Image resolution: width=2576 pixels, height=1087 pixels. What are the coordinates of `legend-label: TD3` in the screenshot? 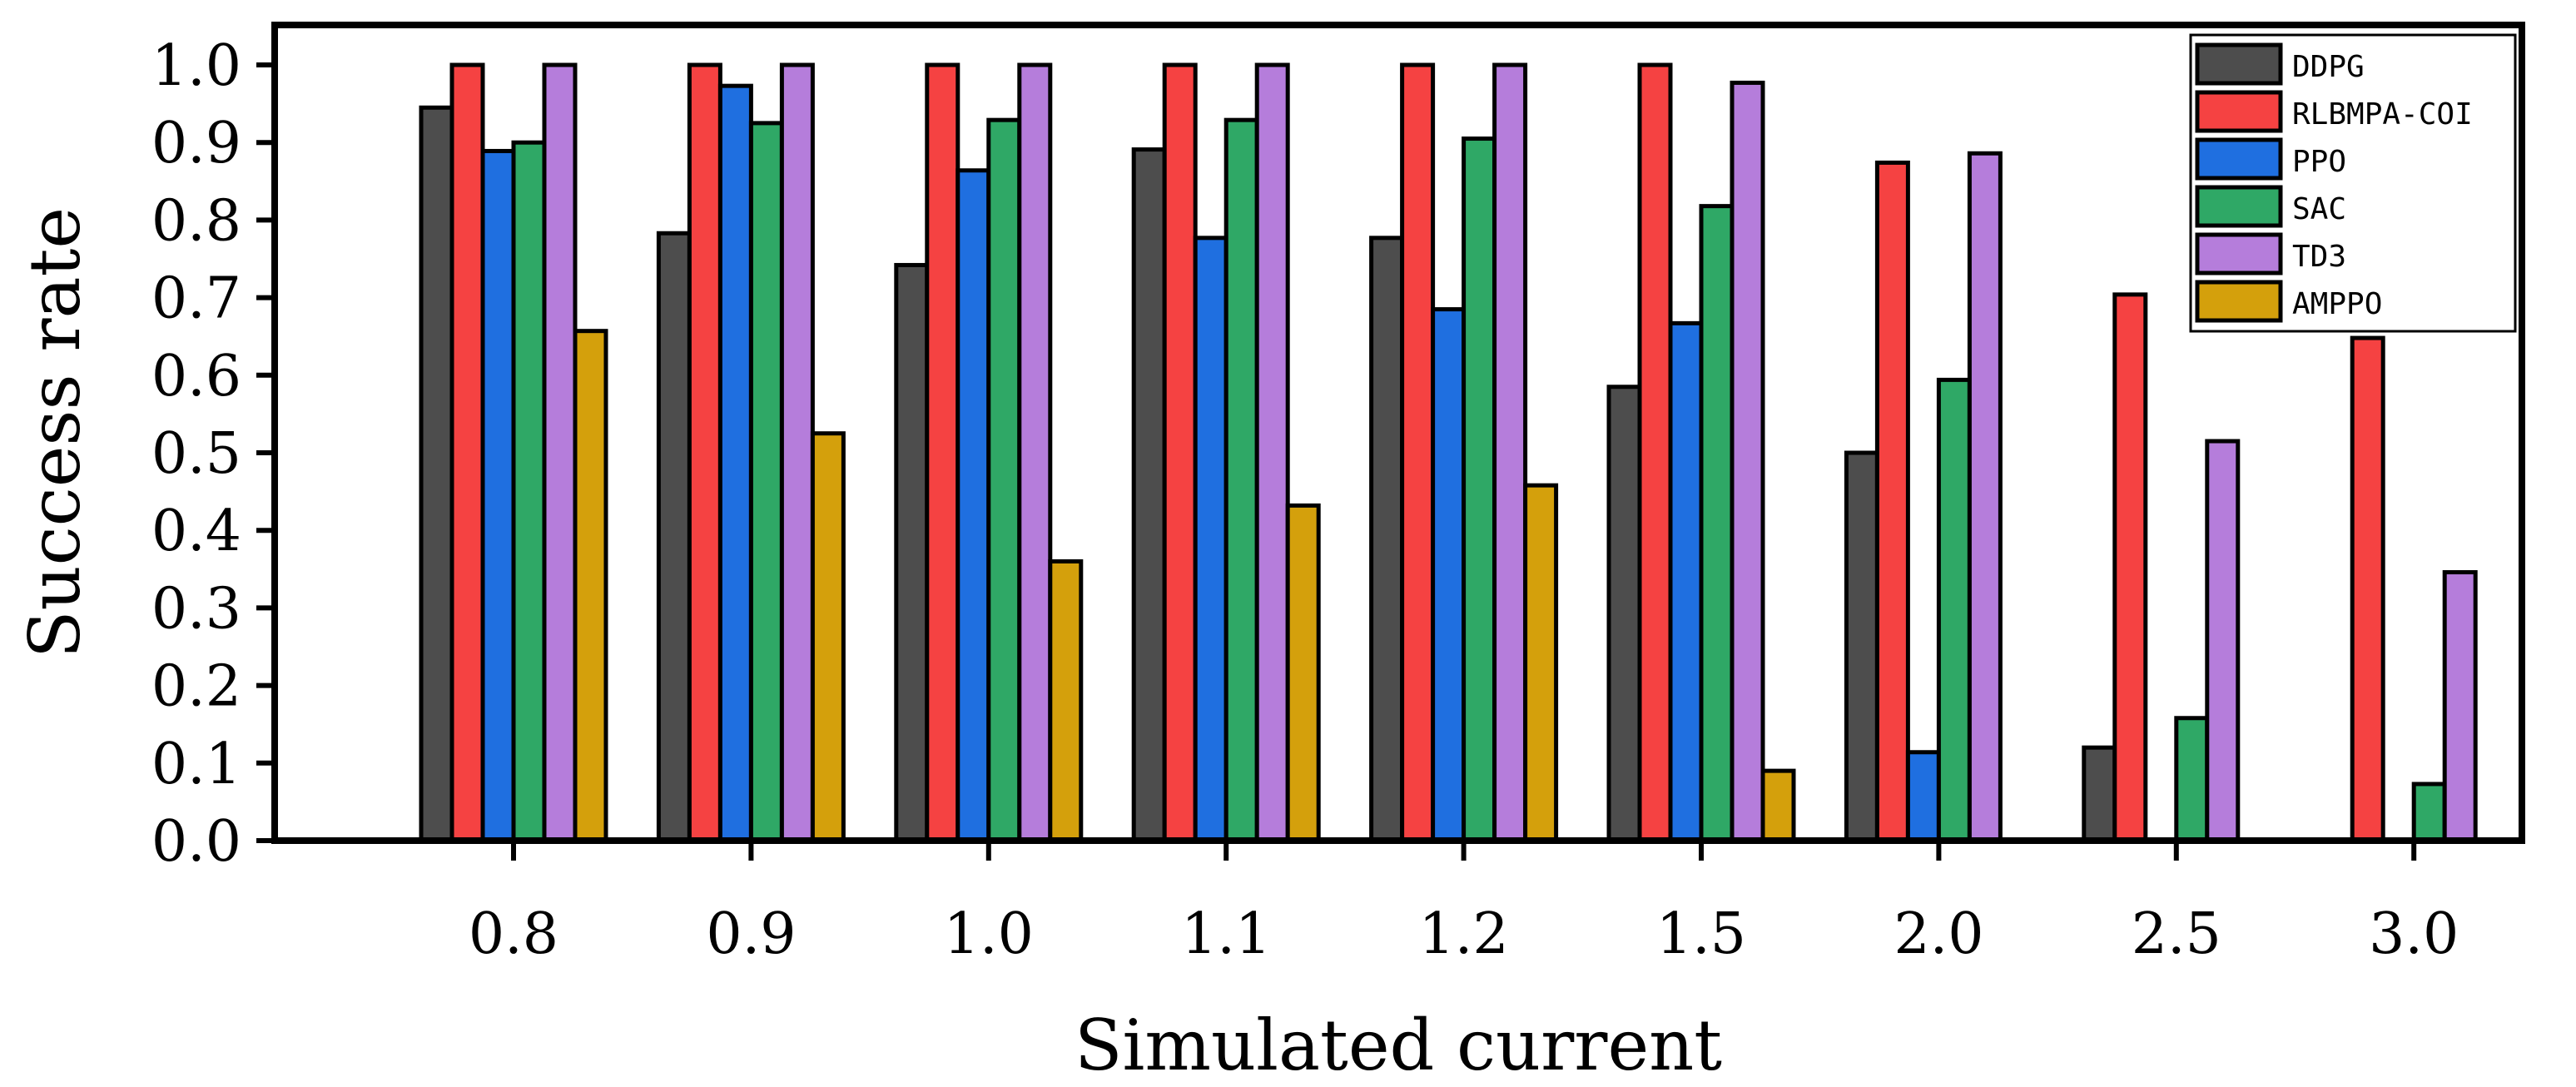 It's located at (2319, 257).